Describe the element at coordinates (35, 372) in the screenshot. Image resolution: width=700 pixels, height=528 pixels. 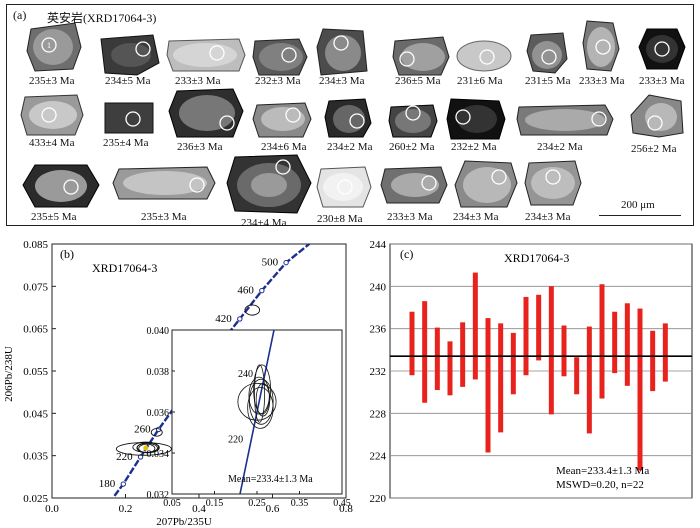
I see `y-tick-label-b: 0.055` at that location.